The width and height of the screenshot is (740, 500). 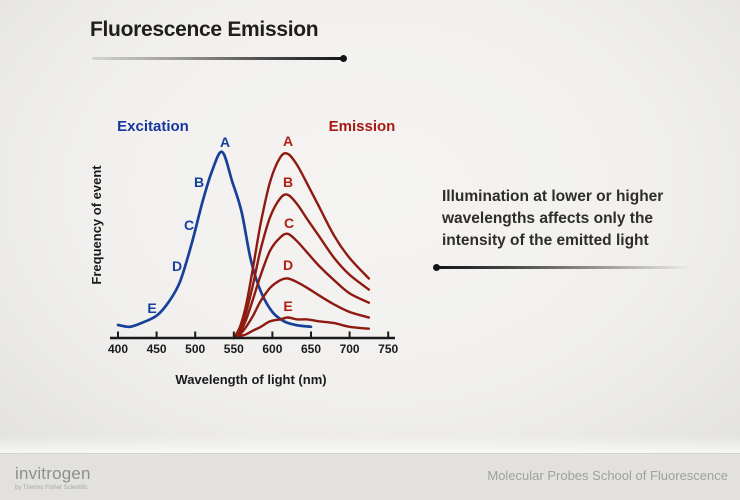 What do you see at coordinates (220, 224) in the screenshot?
I see `curve-letter-annotations: A A B B C C D D E E` at bounding box center [220, 224].